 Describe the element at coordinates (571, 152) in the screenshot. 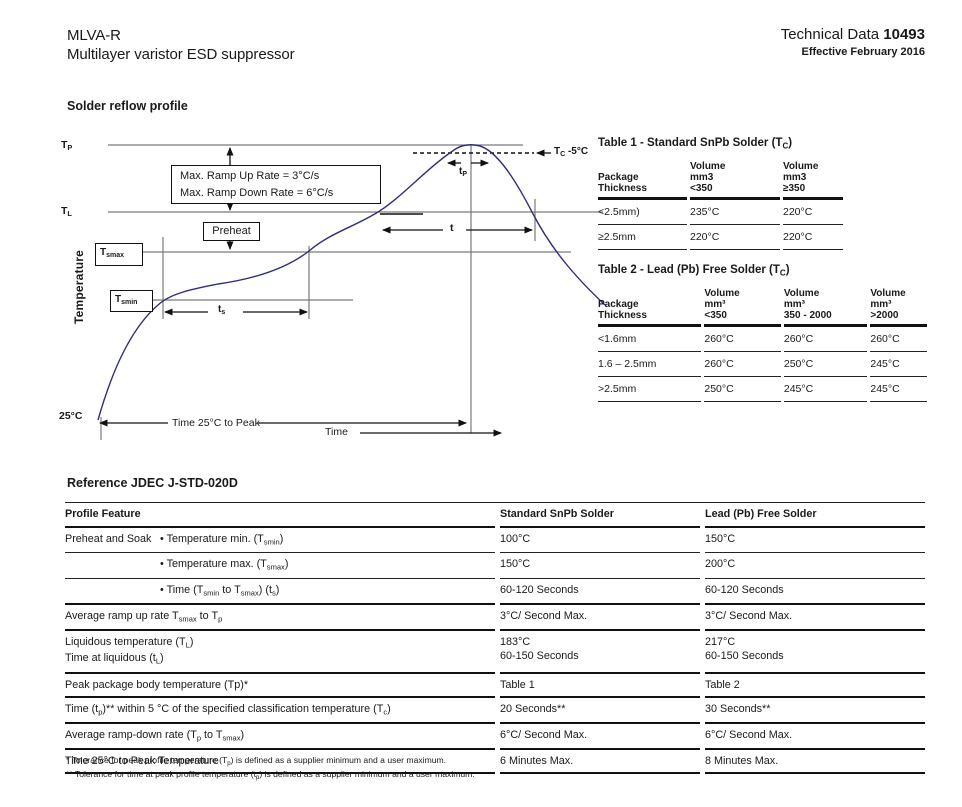

I see `tc-minus5-label: TC -5°C` at that location.